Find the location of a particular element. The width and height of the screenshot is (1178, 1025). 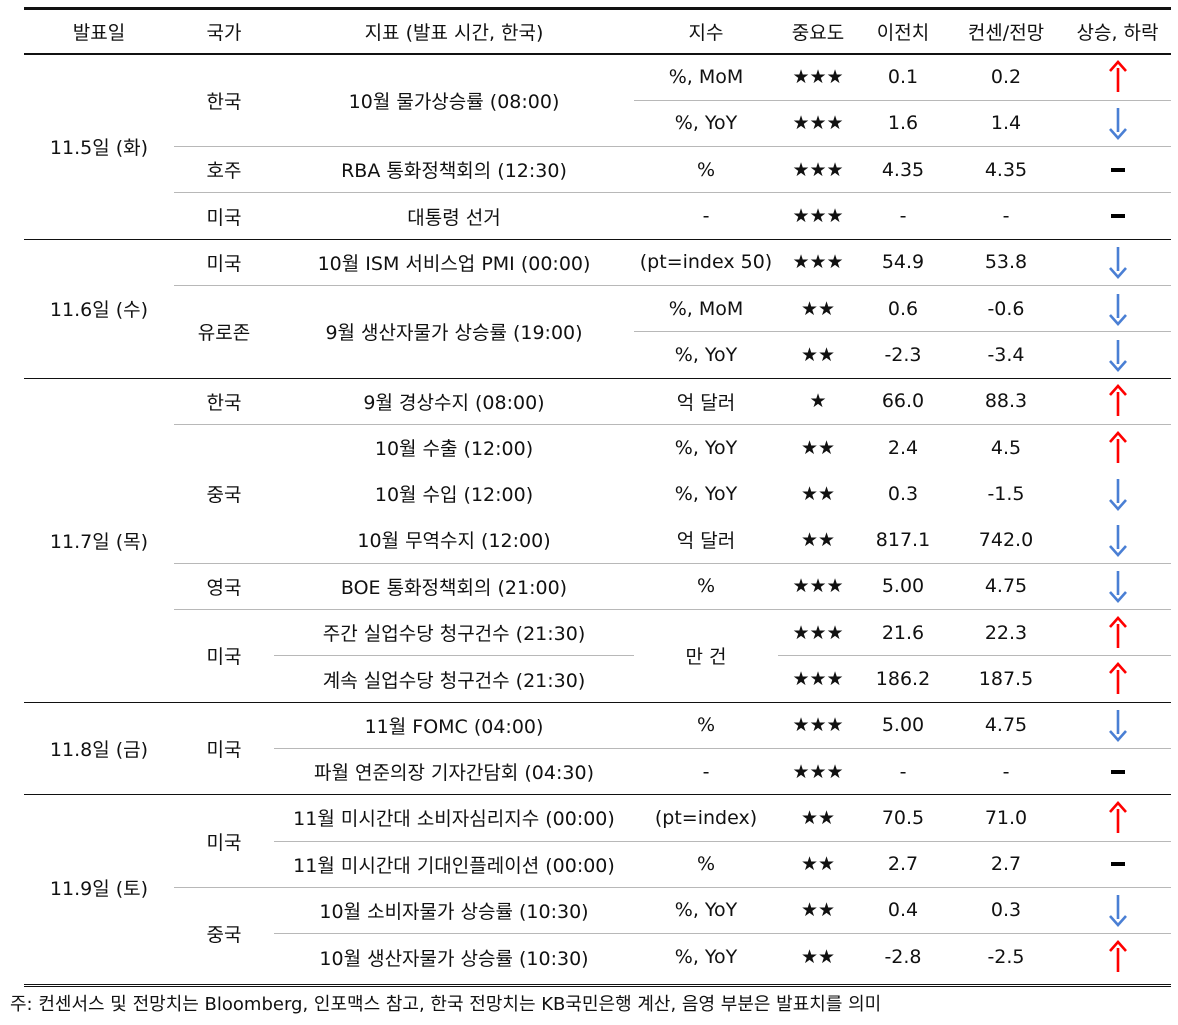

consensus-cell: -0.6 is located at coordinates (1006, 309).